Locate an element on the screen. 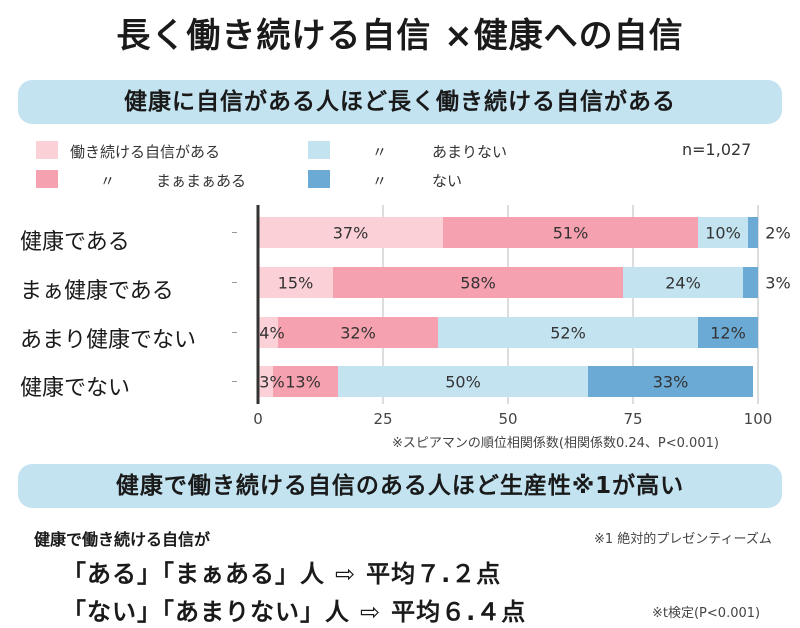  category-label: あまり健康でない is located at coordinates (108, 340).